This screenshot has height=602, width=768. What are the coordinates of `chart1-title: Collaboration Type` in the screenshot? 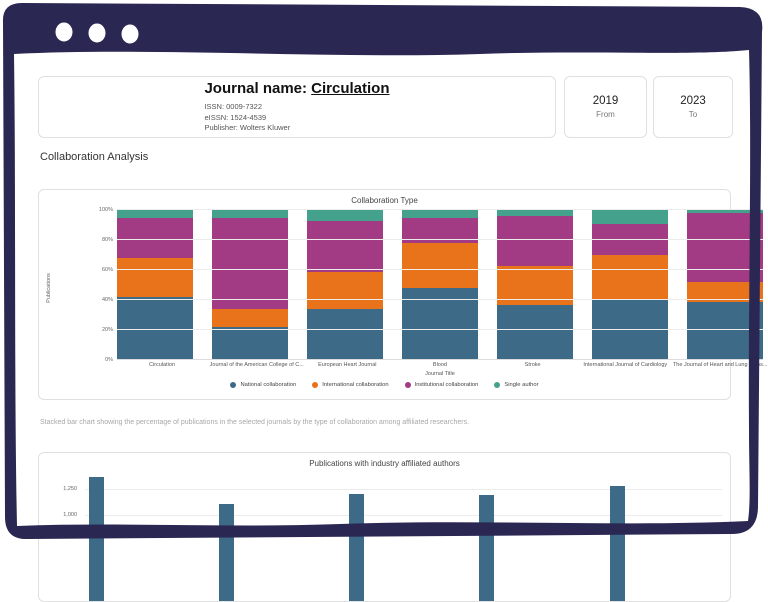 It's located at (384, 200).